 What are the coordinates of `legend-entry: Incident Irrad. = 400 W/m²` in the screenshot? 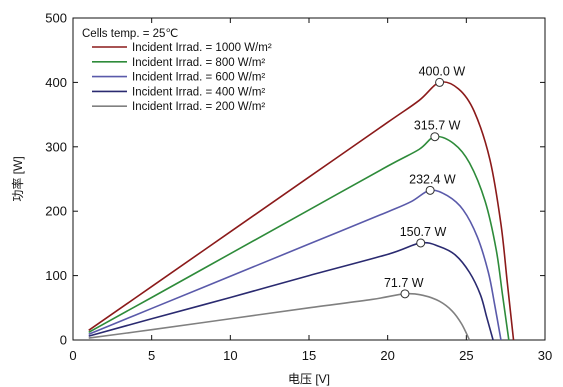 It's located at (198, 92).